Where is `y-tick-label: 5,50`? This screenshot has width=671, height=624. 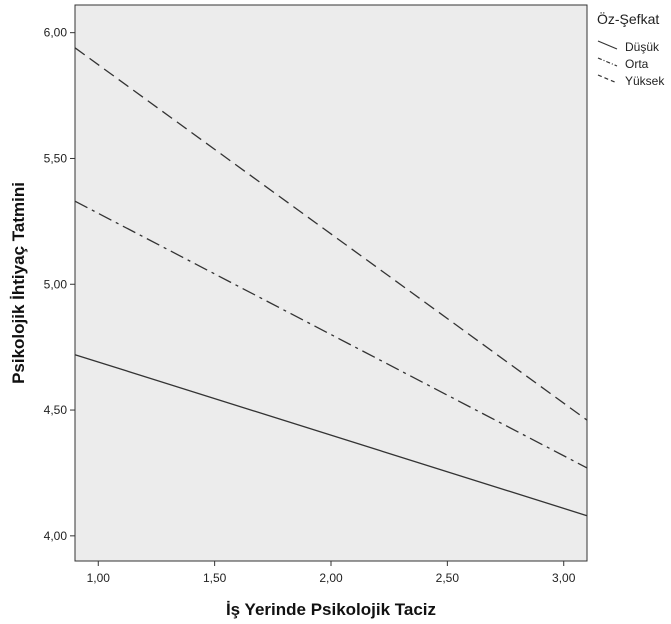
y-tick-label: 5,50 is located at coordinates (56, 158).